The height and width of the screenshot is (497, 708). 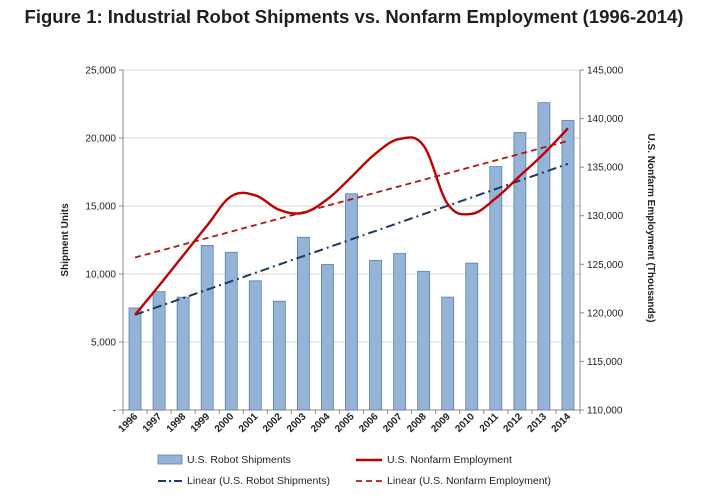 I want to click on y-axis-title: Shipment Units, so click(x=65, y=240).